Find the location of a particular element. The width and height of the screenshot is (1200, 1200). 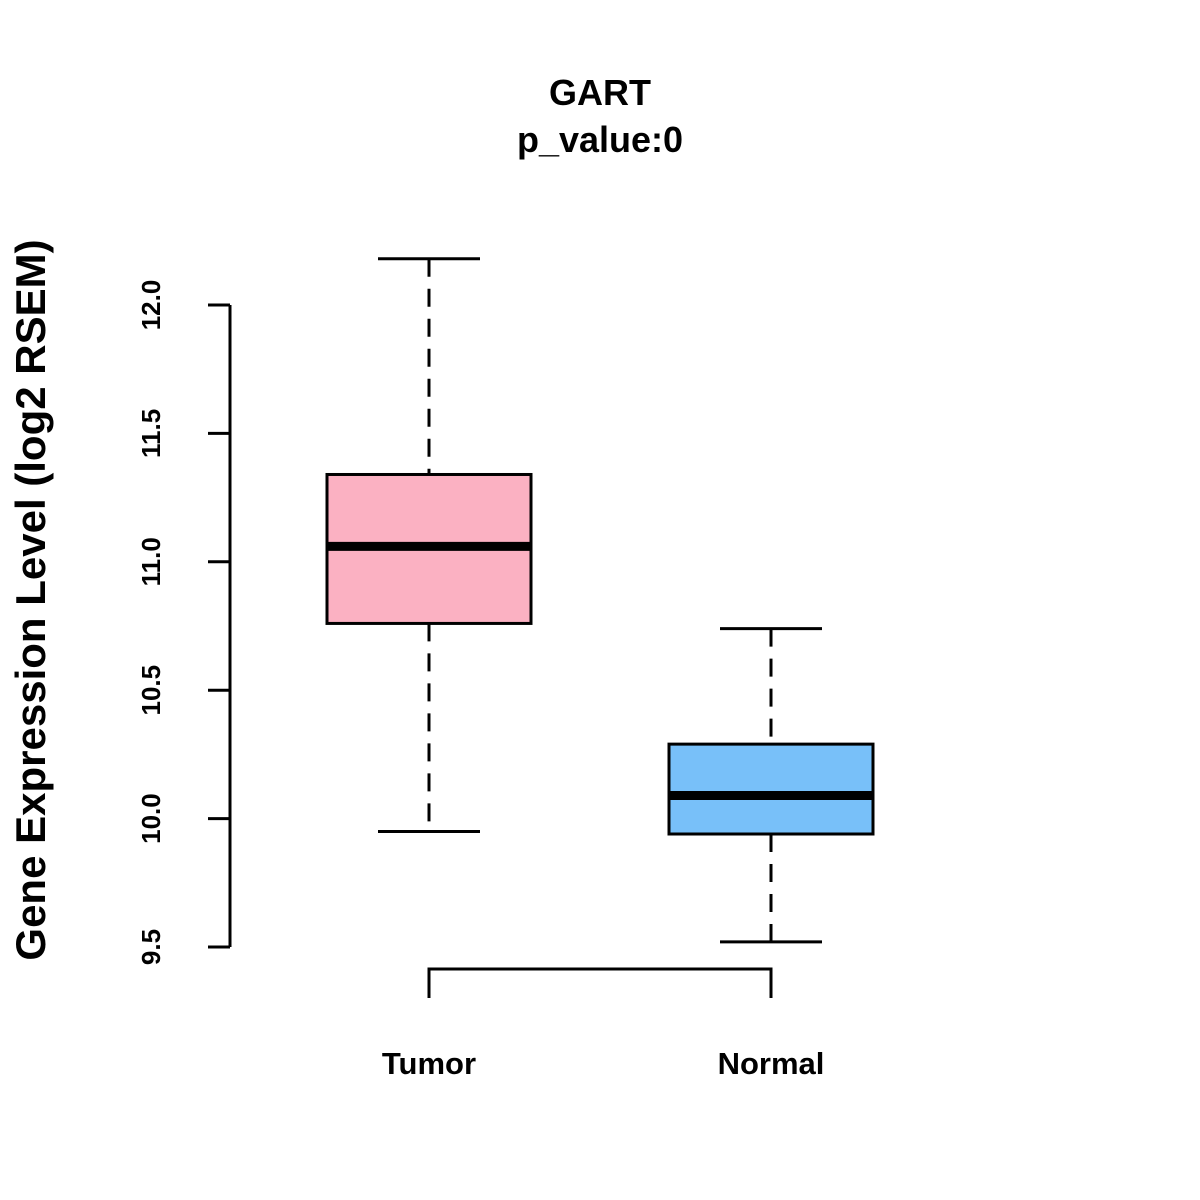

chart-title: GART is located at coordinates (600, 92).